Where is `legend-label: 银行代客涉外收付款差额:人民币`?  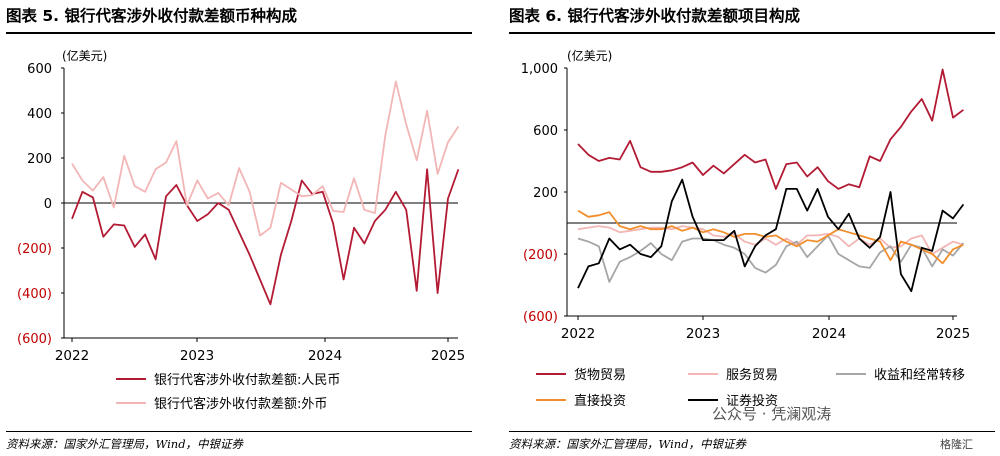 legend-label: 银行代客涉外收付款差额:人民币 is located at coordinates (247, 380).